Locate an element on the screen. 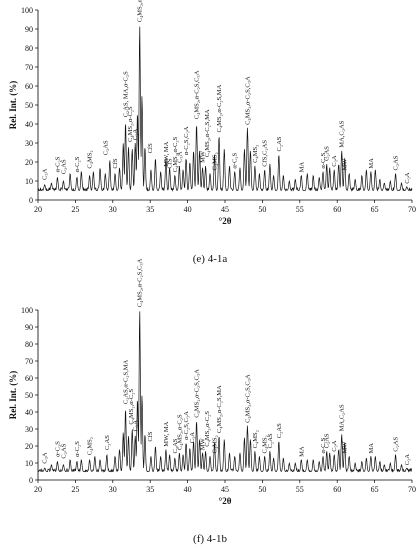 This screenshot has height=550, width=420. y-tick-label: 10 is located at coordinates (29, 181).